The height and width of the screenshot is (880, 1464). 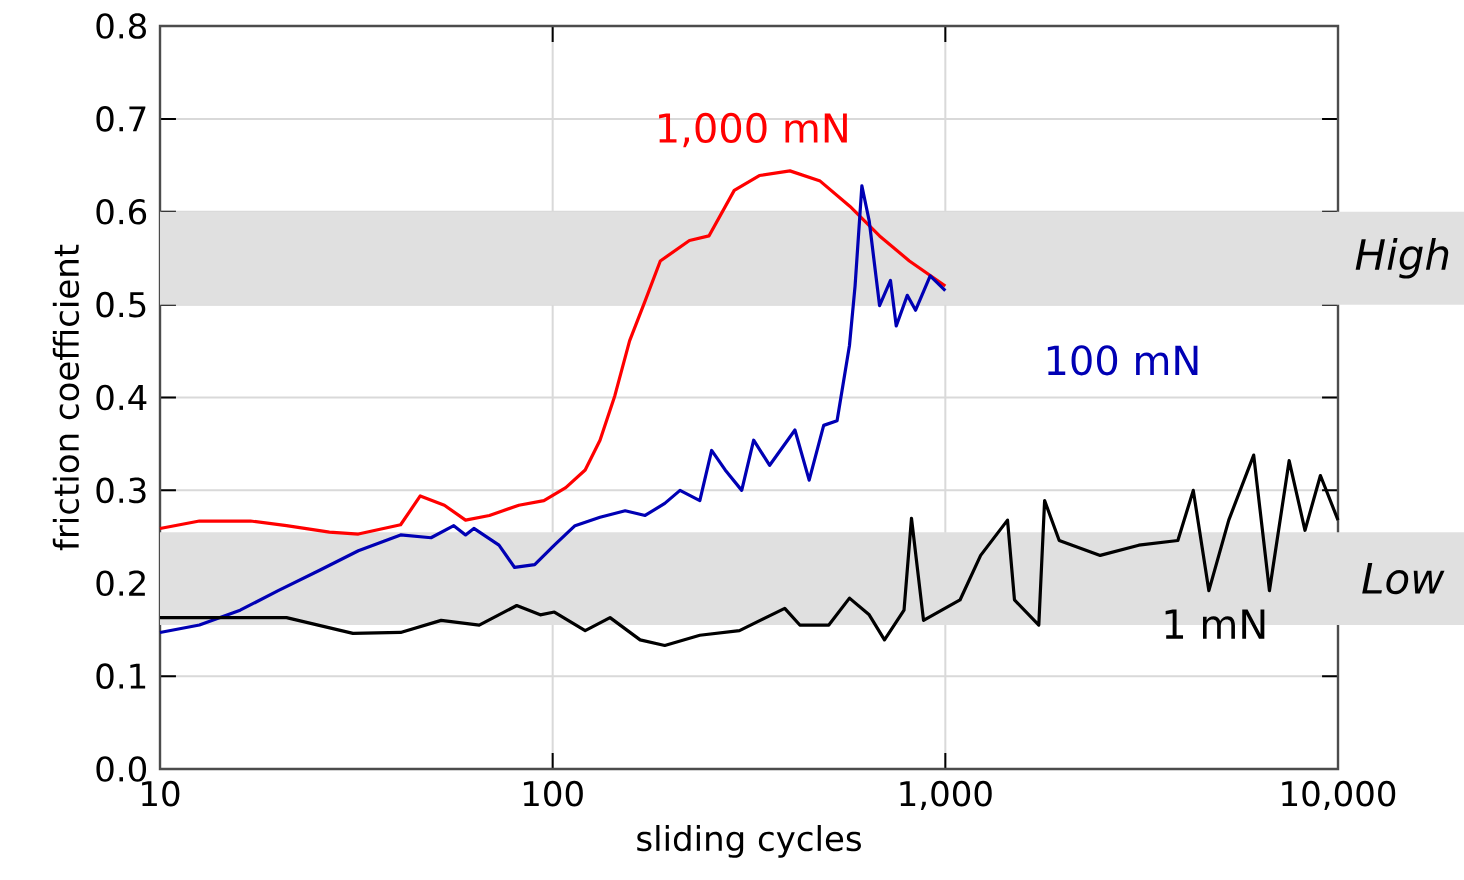 I want to click on y-tick-label: 0.2, so click(x=120, y=583).